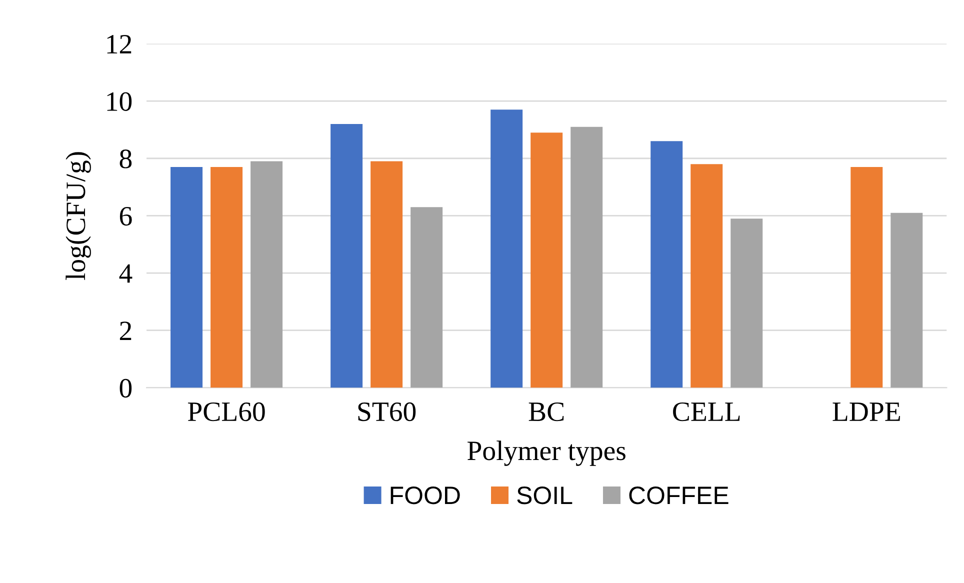  Describe the element at coordinates (387, 412) in the screenshot. I see `x-tick-label: ST60` at that location.